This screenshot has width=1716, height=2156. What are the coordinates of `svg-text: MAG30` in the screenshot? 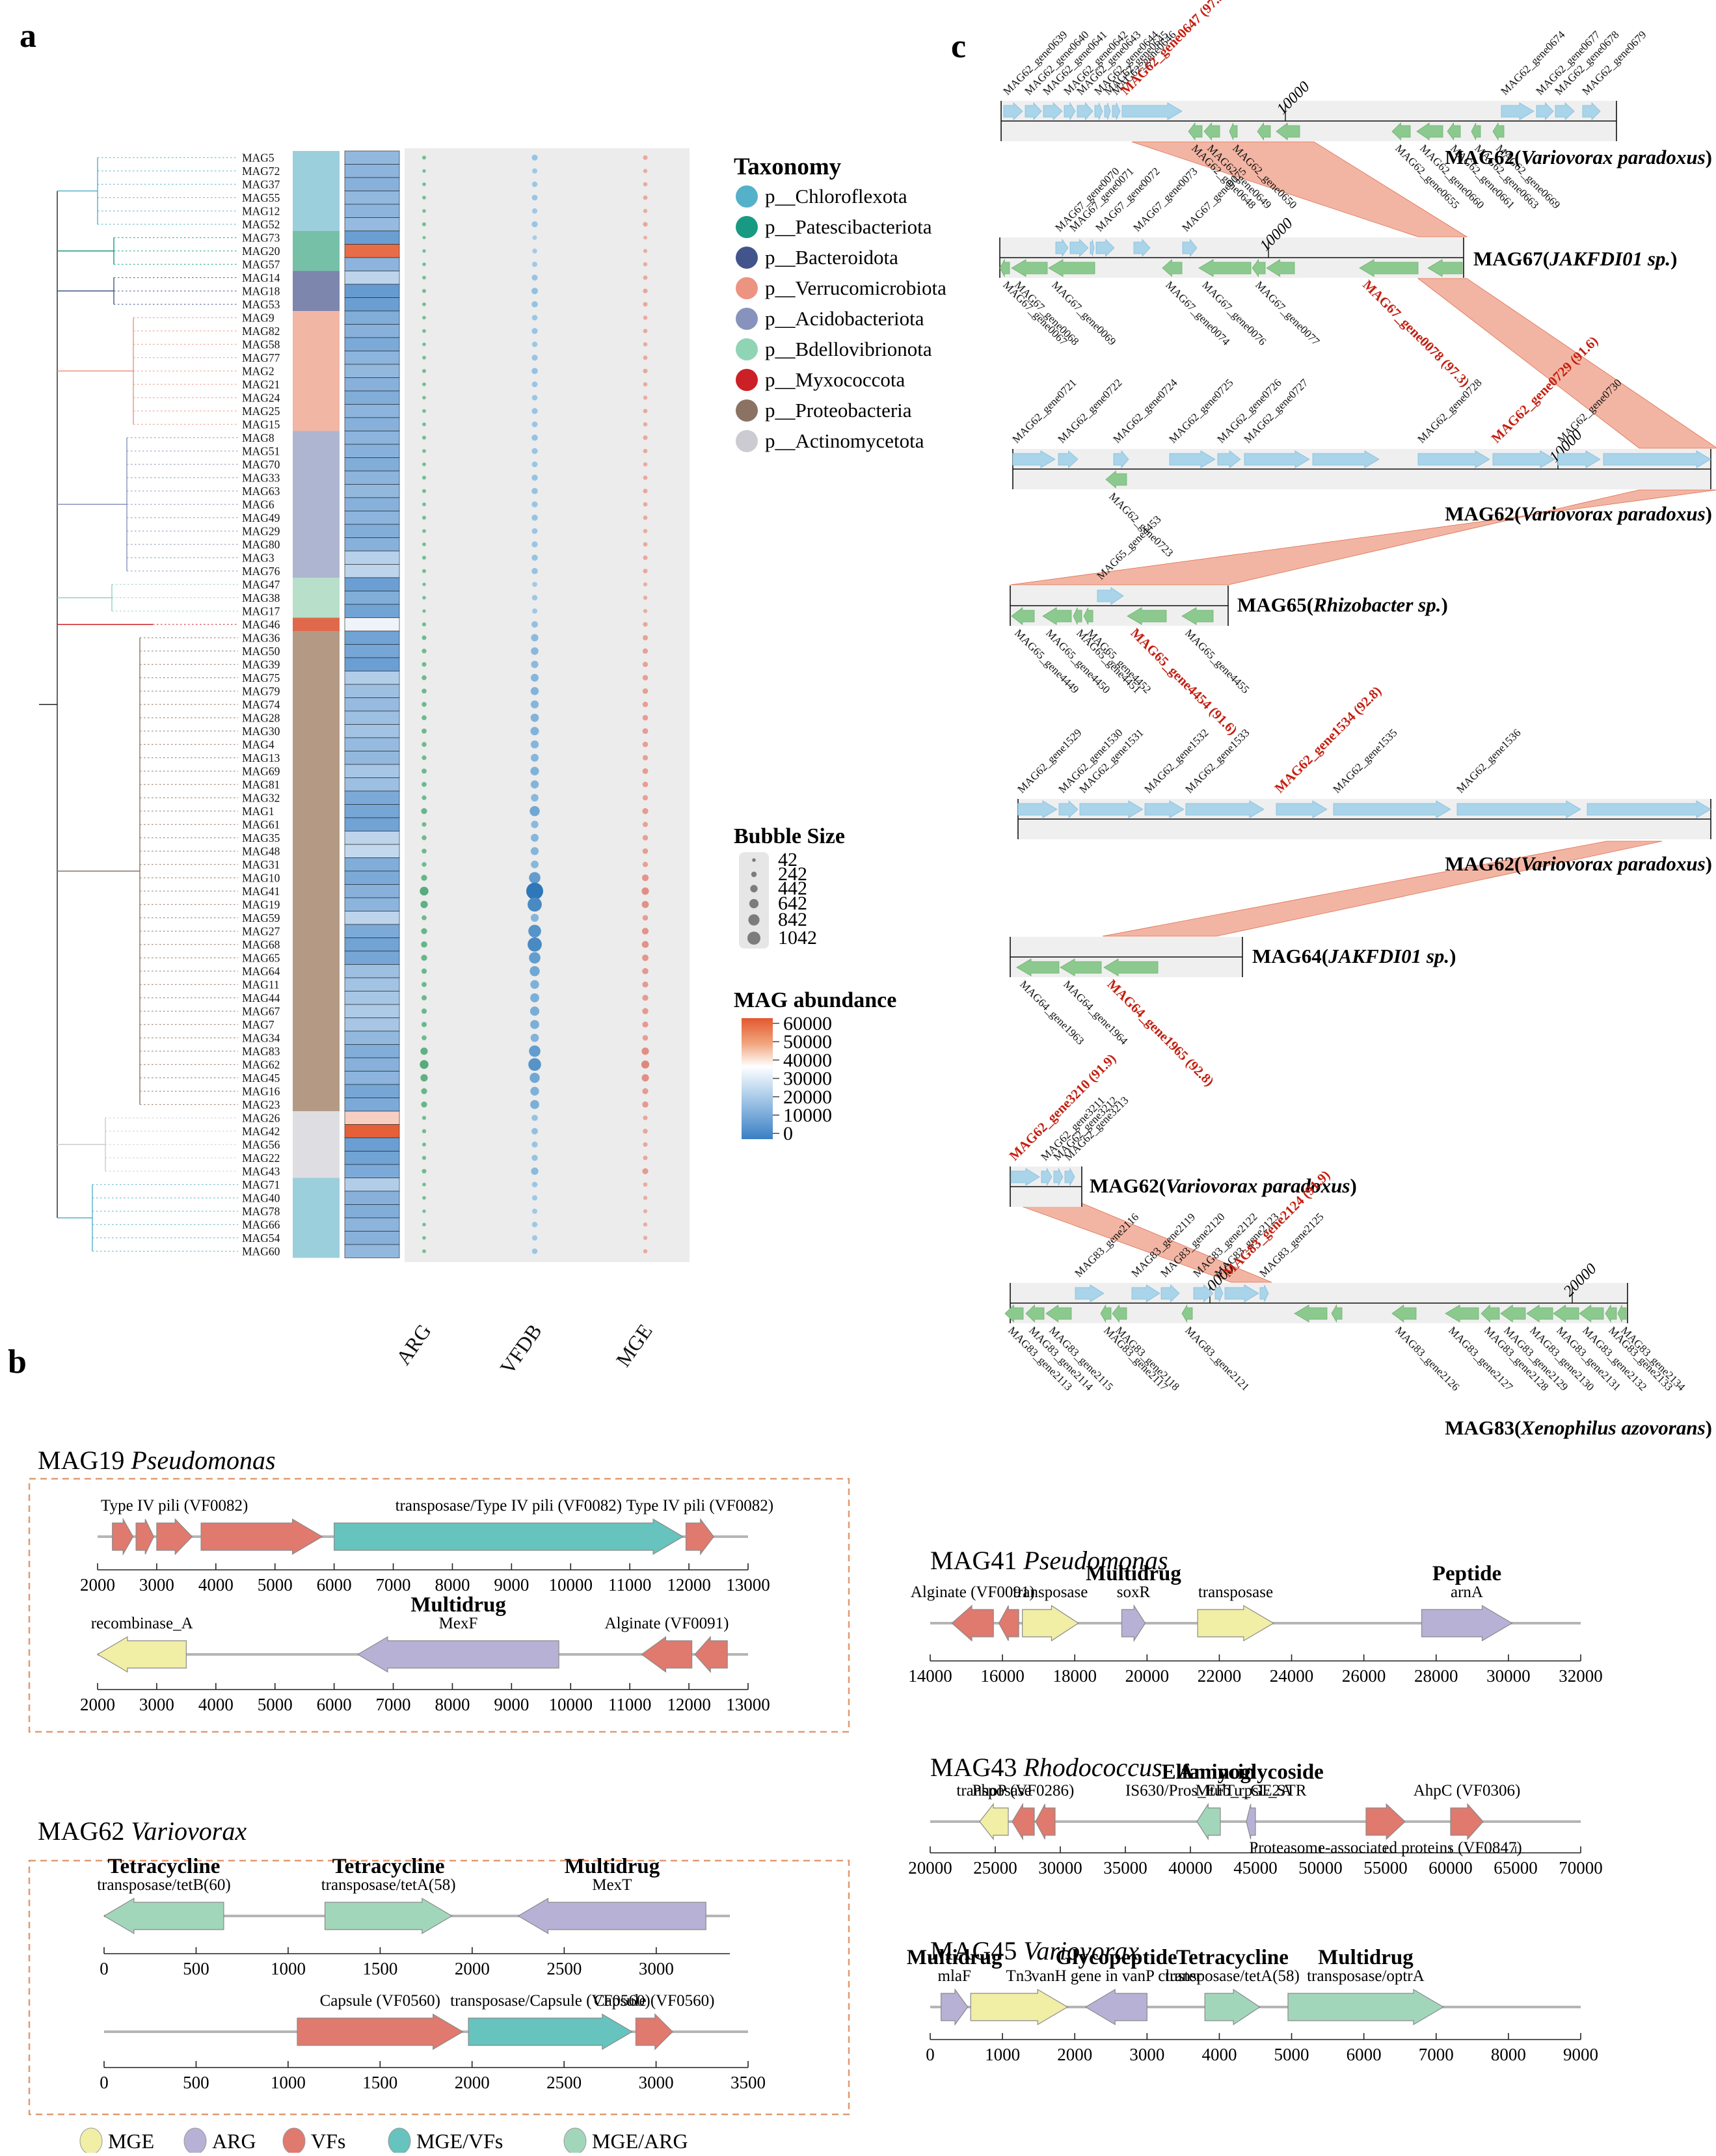 It's located at (261, 731).